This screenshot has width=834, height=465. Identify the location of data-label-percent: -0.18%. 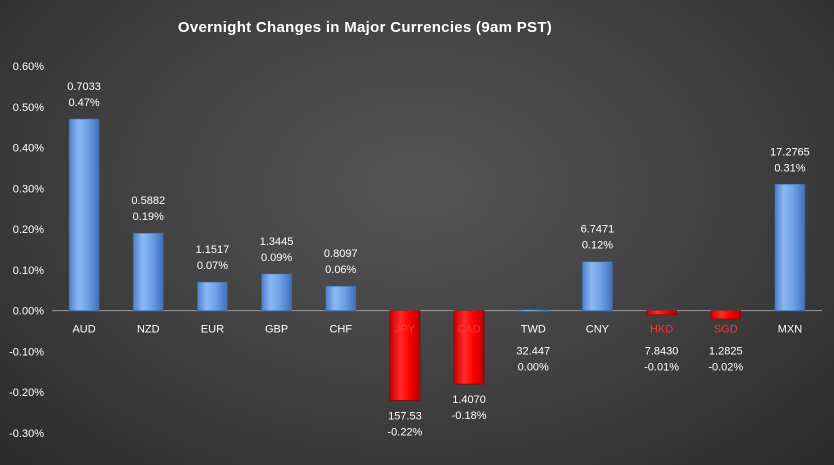
(469, 416).